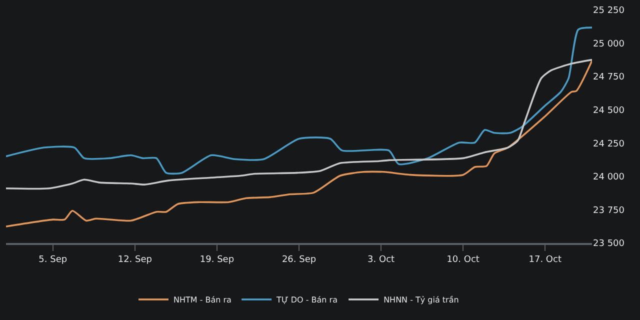  I want to click on legend-label: NHNN - Tỷ giá trần, so click(421, 300).